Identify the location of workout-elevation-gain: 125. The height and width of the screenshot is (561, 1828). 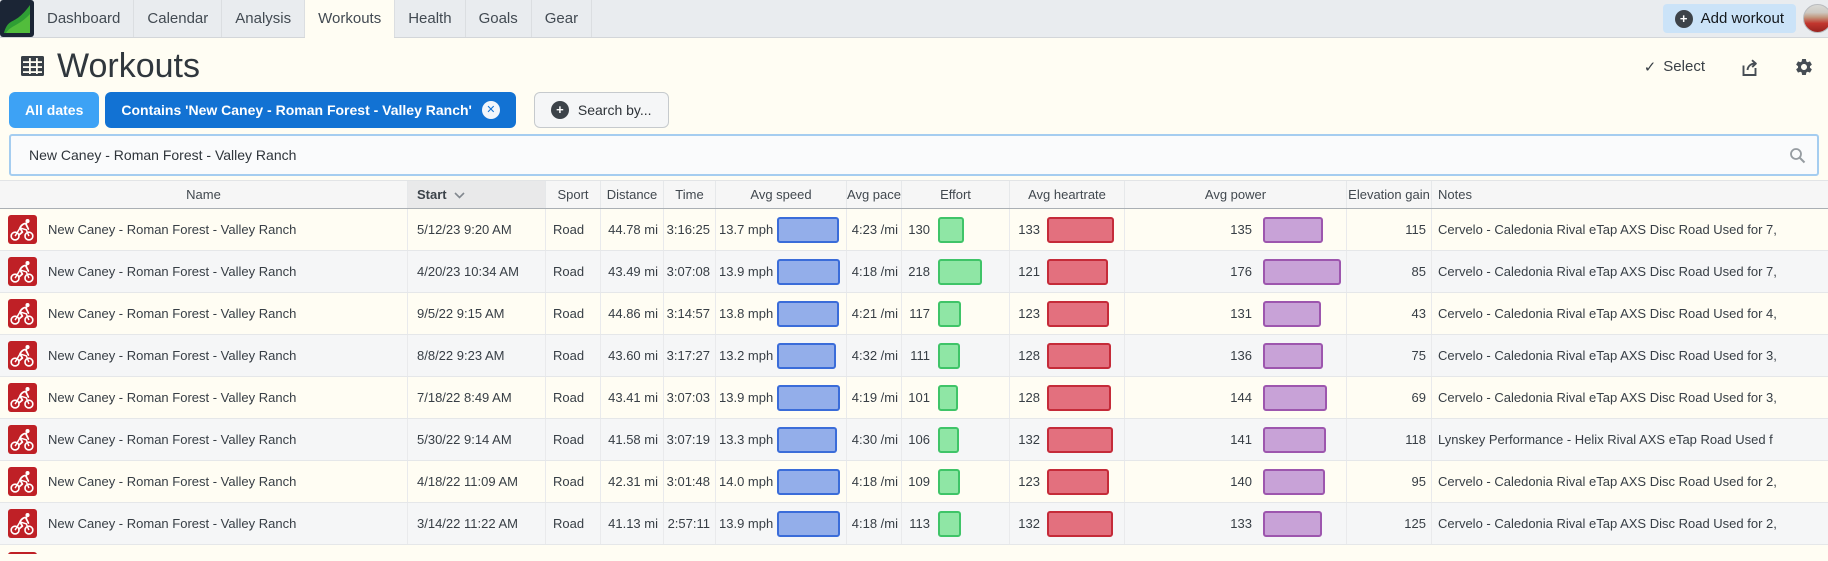
(1389, 523).